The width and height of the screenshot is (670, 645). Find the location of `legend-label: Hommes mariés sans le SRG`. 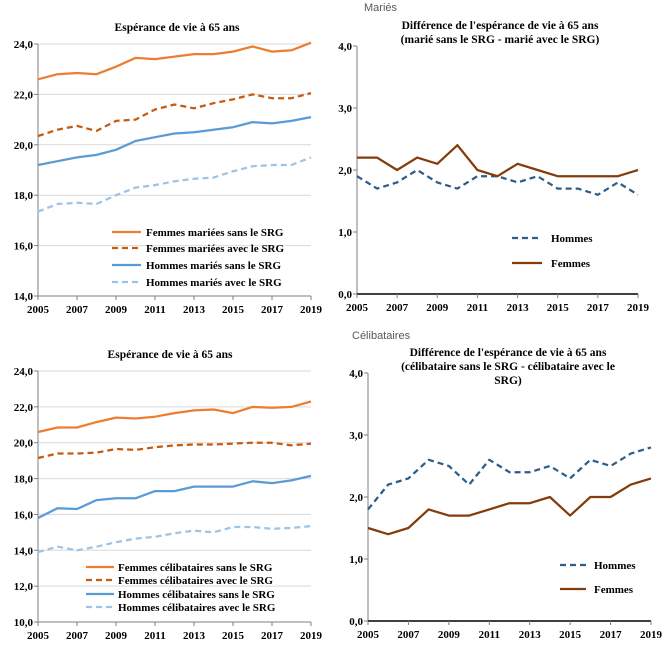

legend-label: Hommes mariés sans le SRG is located at coordinates (213, 266).